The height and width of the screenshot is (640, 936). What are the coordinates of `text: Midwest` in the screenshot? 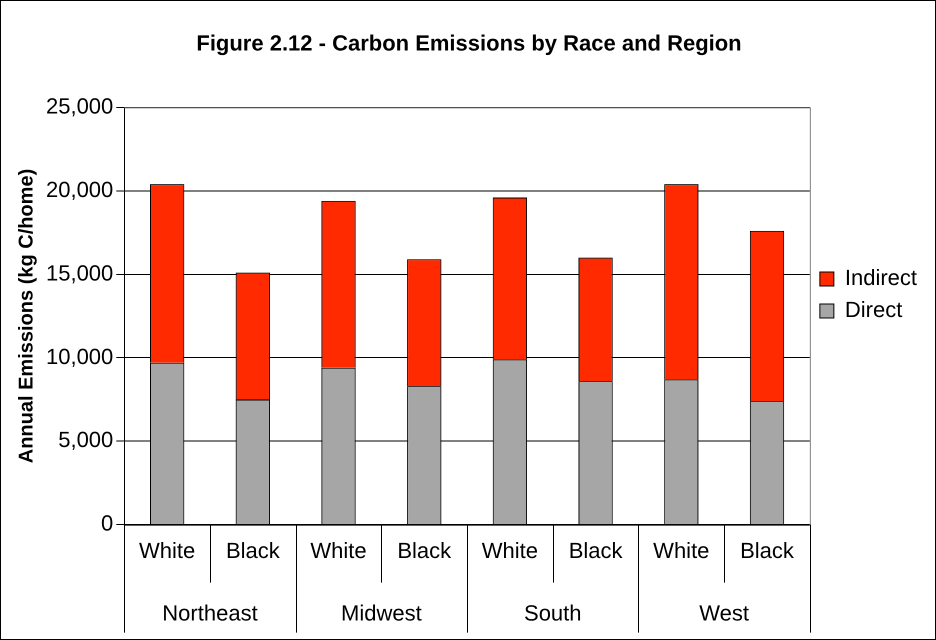 It's located at (381, 613).